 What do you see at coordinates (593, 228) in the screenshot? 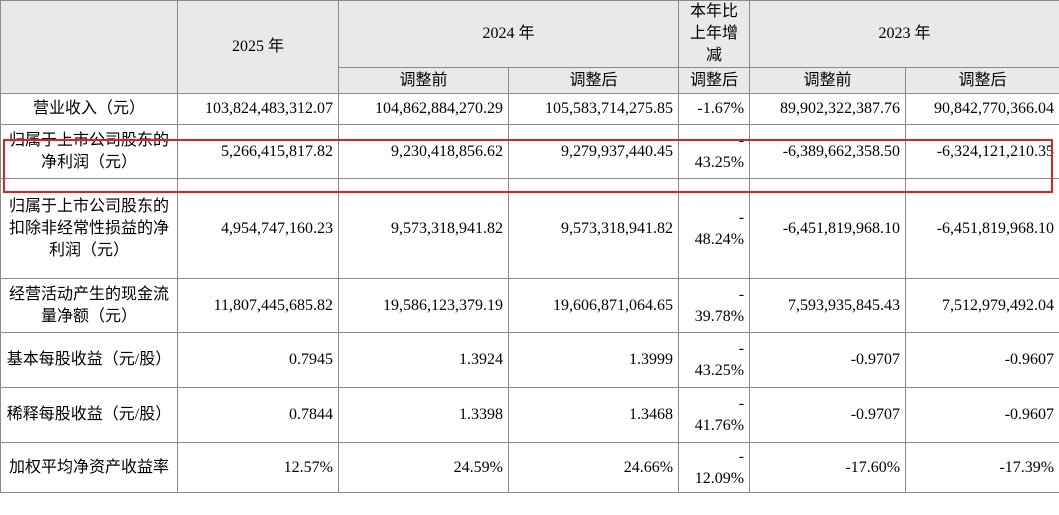
I see `value-2024-after: 9,573,318,941.82` at bounding box center [593, 228].